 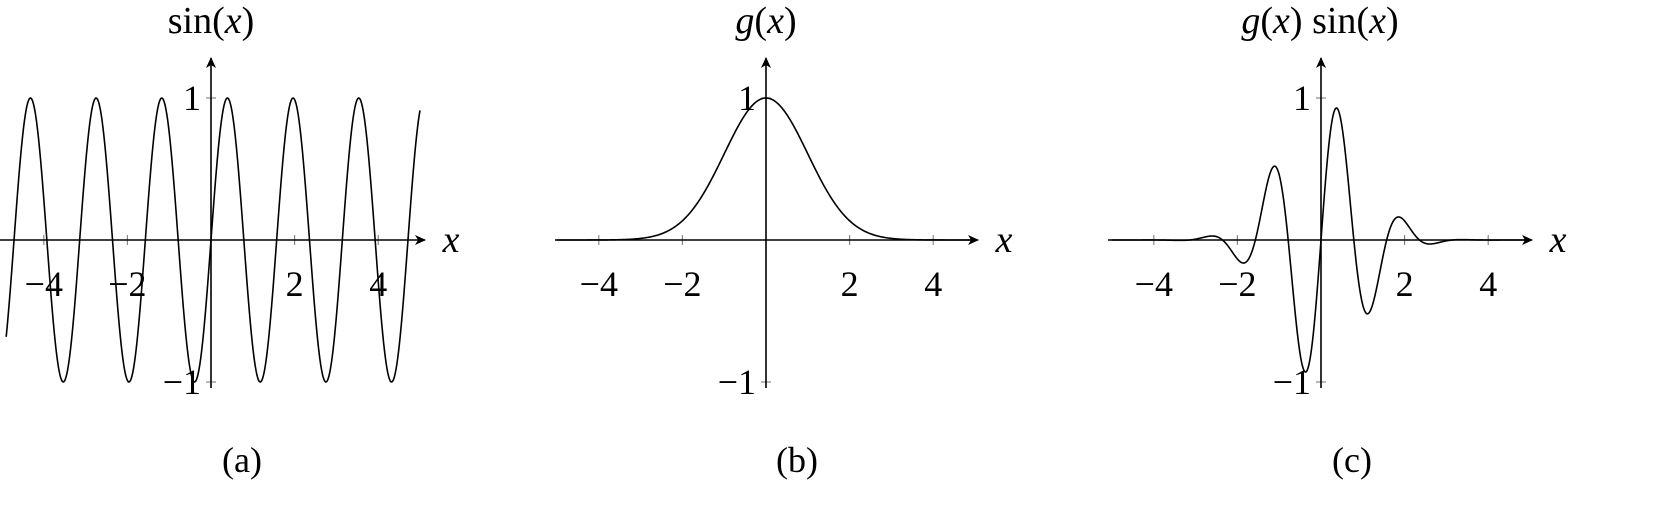 What do you see at coordinates (797, 460) in the screenshot?
I see `panel-caption: (b)` at bounding box center [797, 460].